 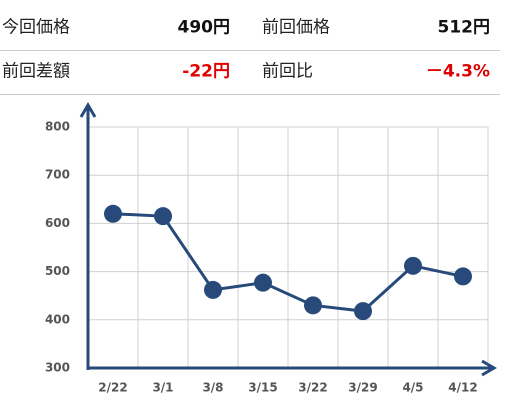 What do you see at coordinates (462, 388) in the screenshot?
I see `x-tick-label: 4/12` at bounding box center [462, 388].